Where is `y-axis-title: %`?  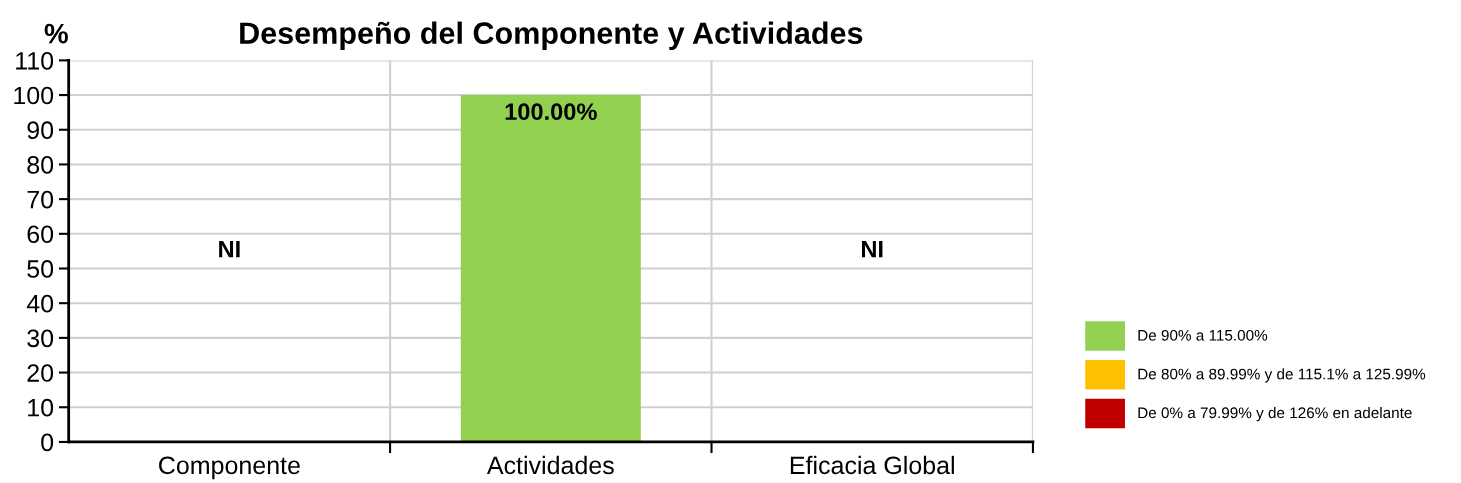 y-axis-title: % is located at coordinates (56, 33).